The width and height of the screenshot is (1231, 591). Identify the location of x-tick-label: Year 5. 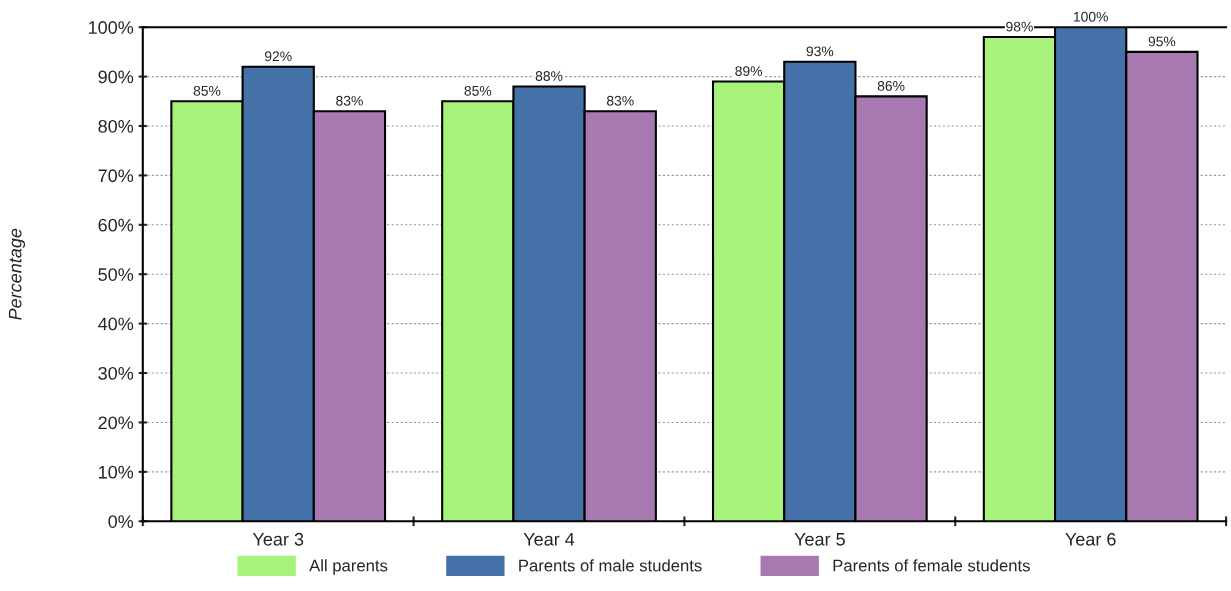
(819, 539).